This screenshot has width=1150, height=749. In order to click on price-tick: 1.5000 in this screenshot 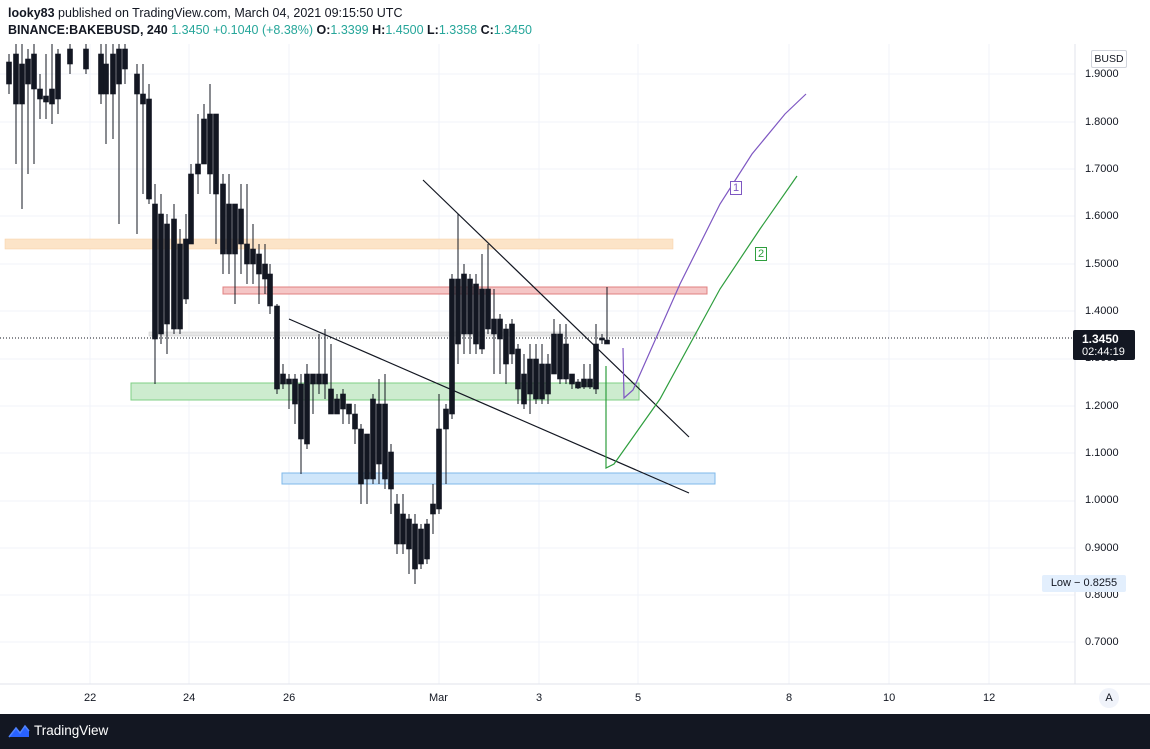, I will do `click(1102, 264)`.